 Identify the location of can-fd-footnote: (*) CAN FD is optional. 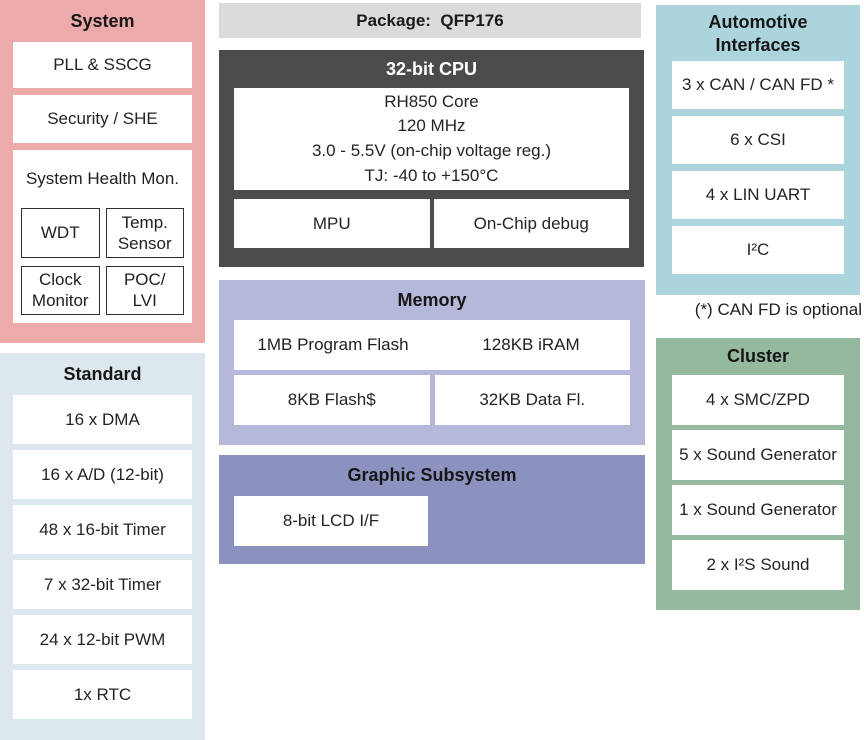
(778, 309).